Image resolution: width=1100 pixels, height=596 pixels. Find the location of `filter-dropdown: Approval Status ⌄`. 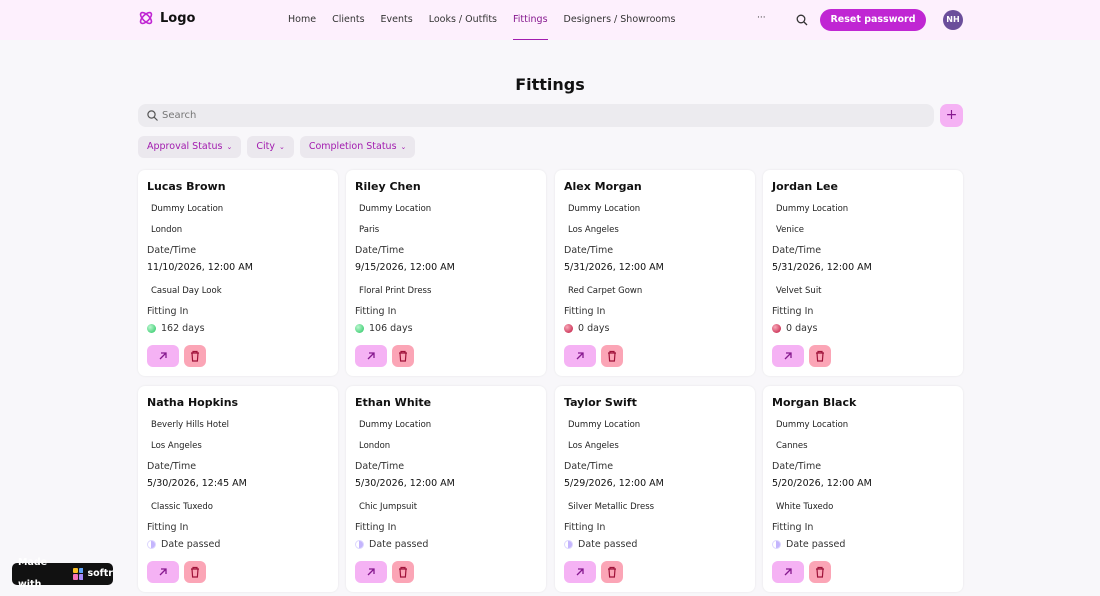

filter-dropdown: Approval Status ⌄ is located at coordinates (190, 147).